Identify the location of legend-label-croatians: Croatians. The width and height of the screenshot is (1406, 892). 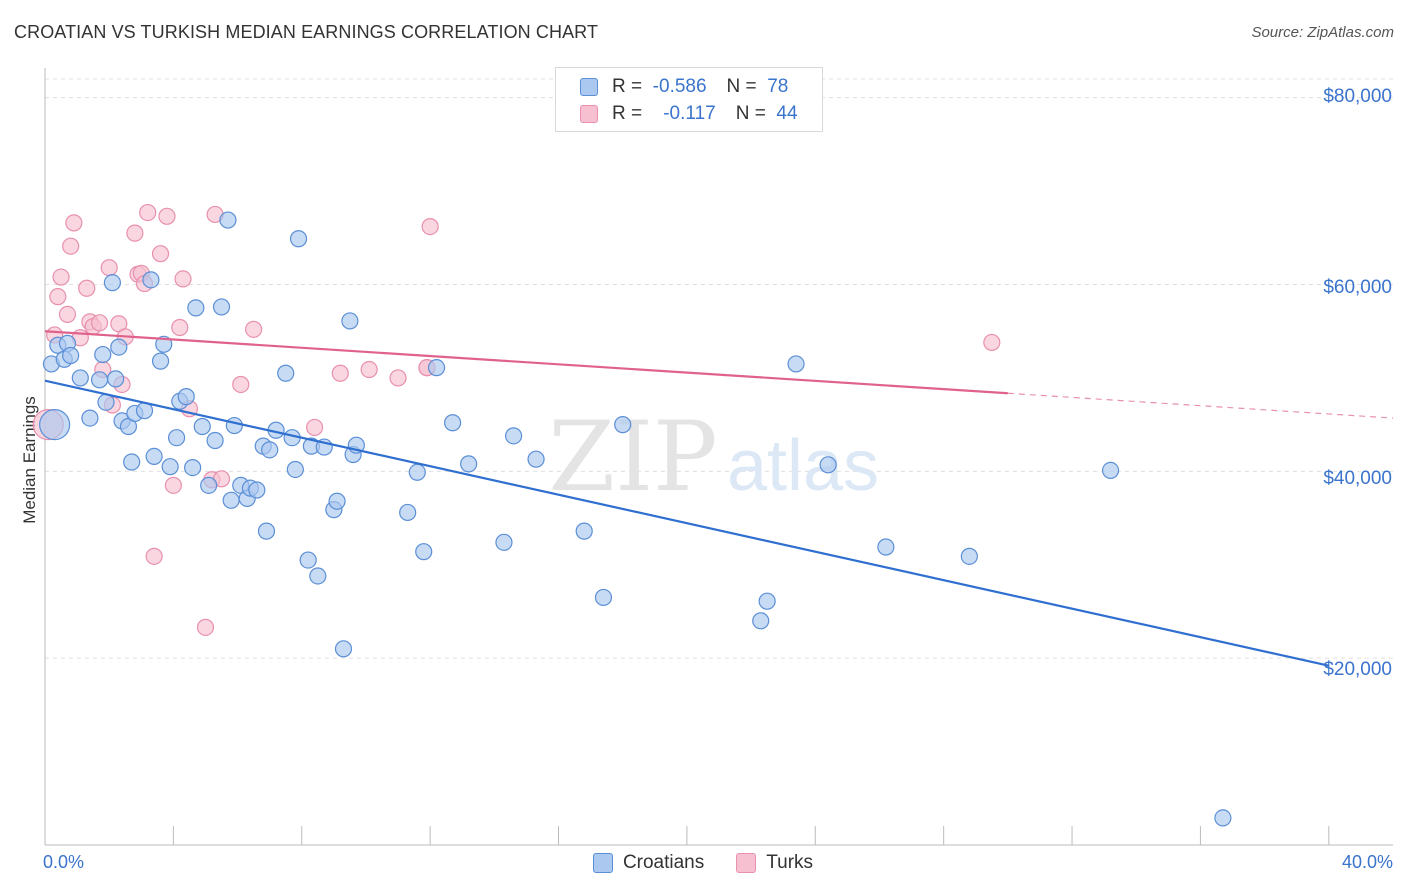
(663, 862).